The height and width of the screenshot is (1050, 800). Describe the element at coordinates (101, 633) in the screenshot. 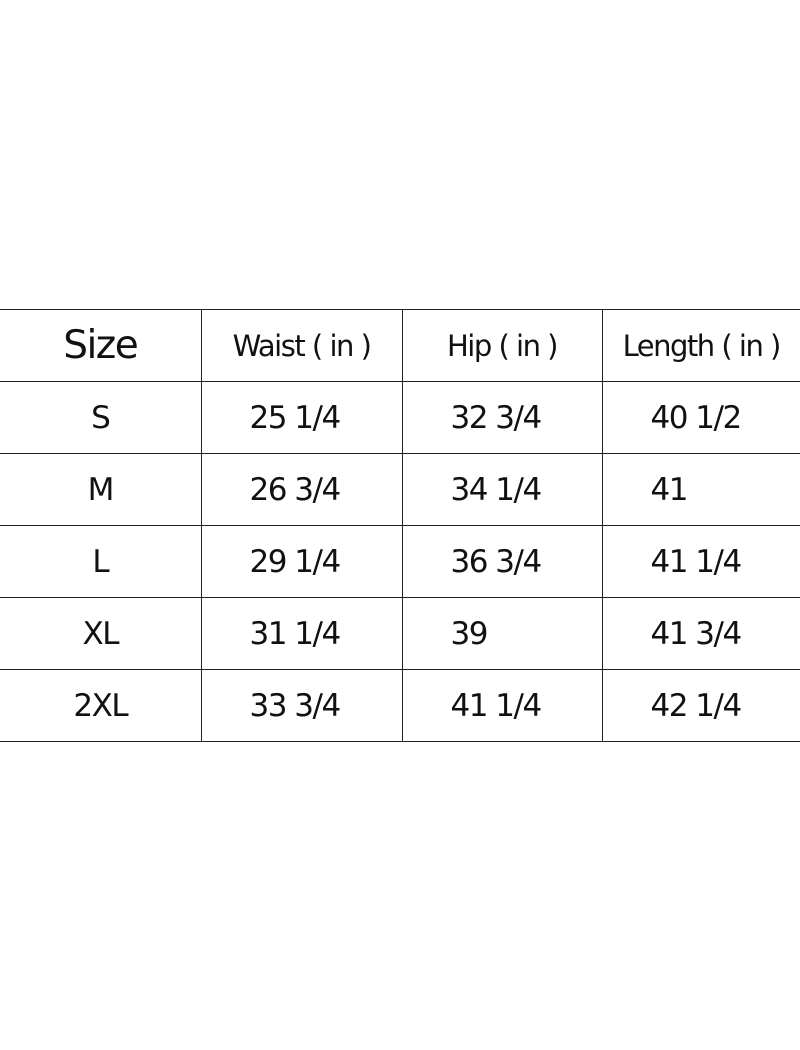

I see `size-cell: XL` at that location.